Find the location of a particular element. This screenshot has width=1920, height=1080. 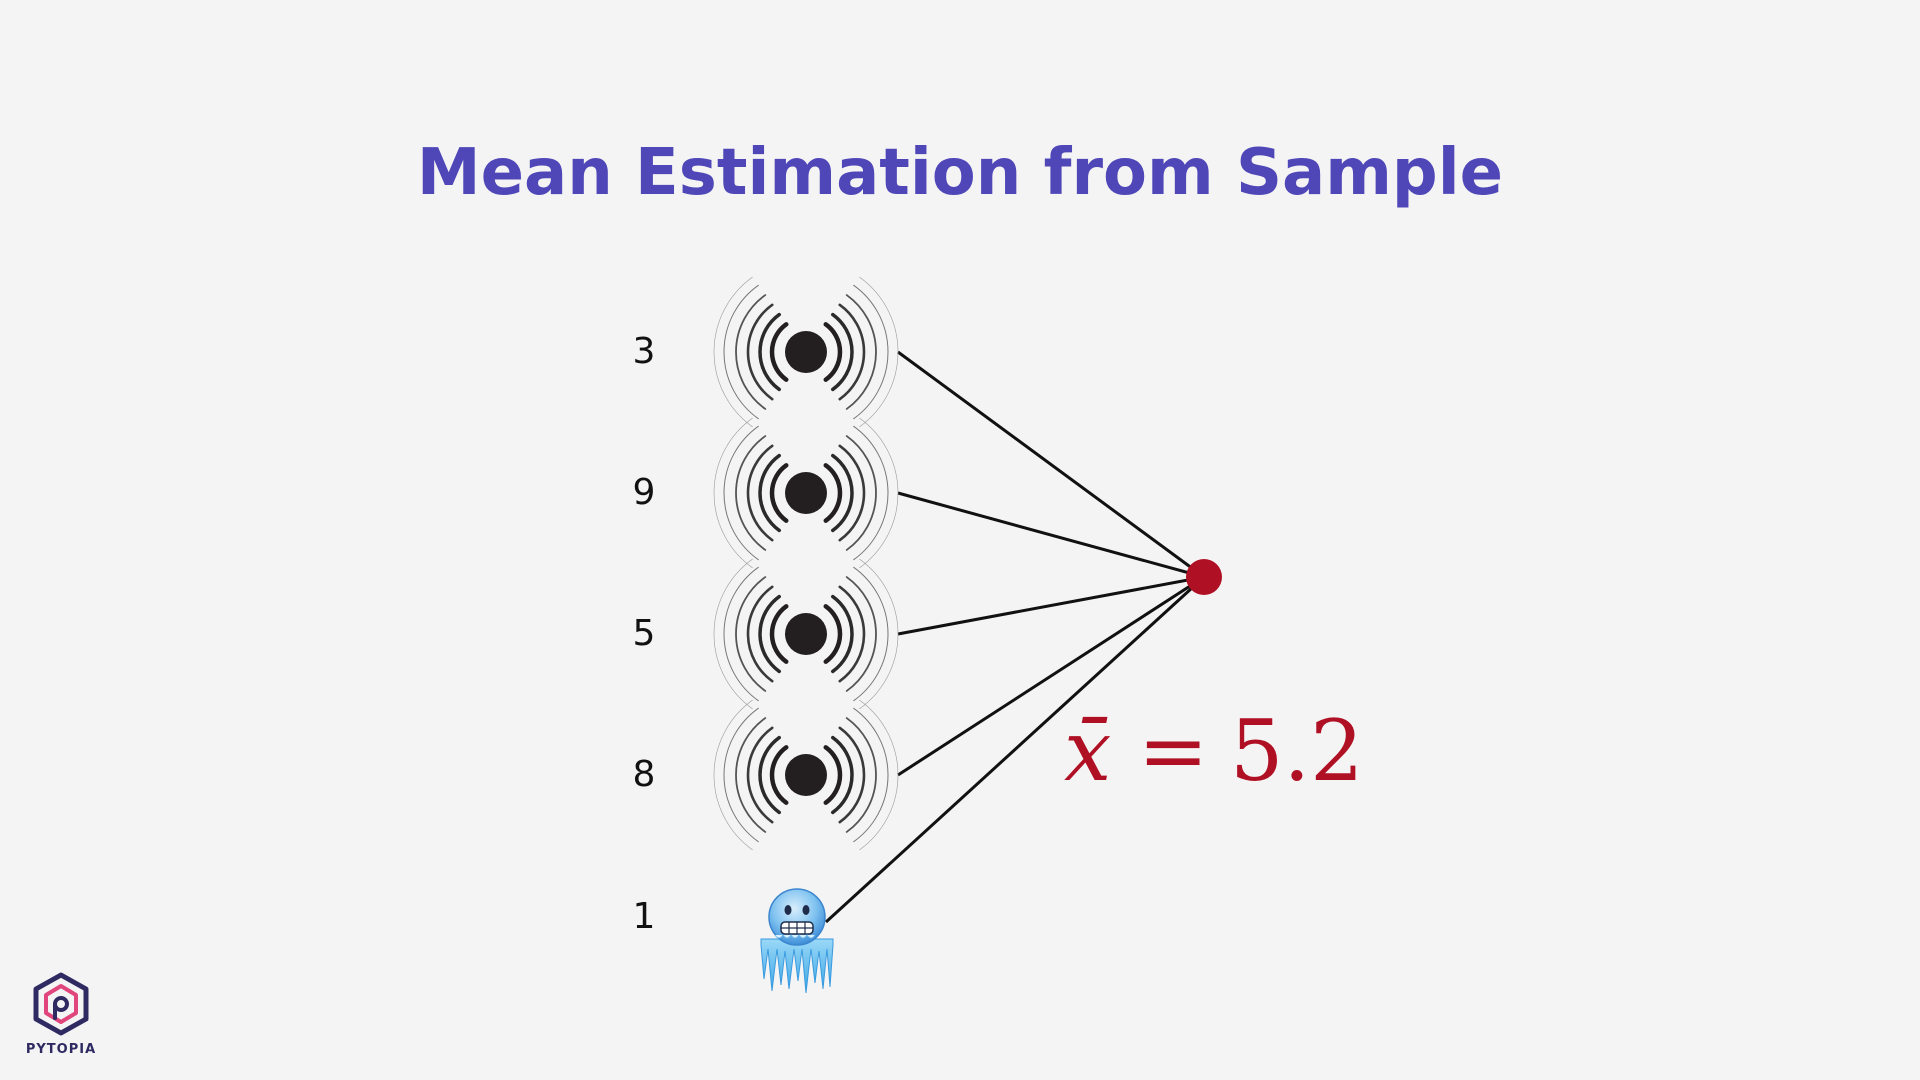

frozen-face-icon is located at coordinates (797, 941).